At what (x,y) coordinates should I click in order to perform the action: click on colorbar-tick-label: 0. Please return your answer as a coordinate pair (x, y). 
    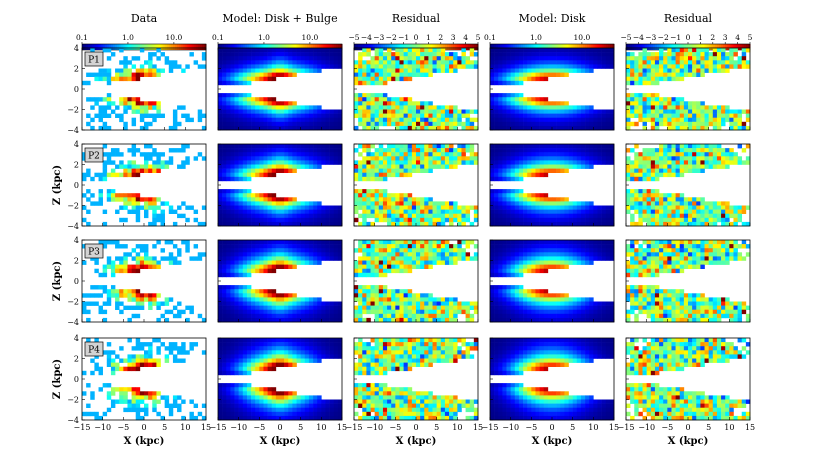
    Looking at the image, I should click on (688, 37).